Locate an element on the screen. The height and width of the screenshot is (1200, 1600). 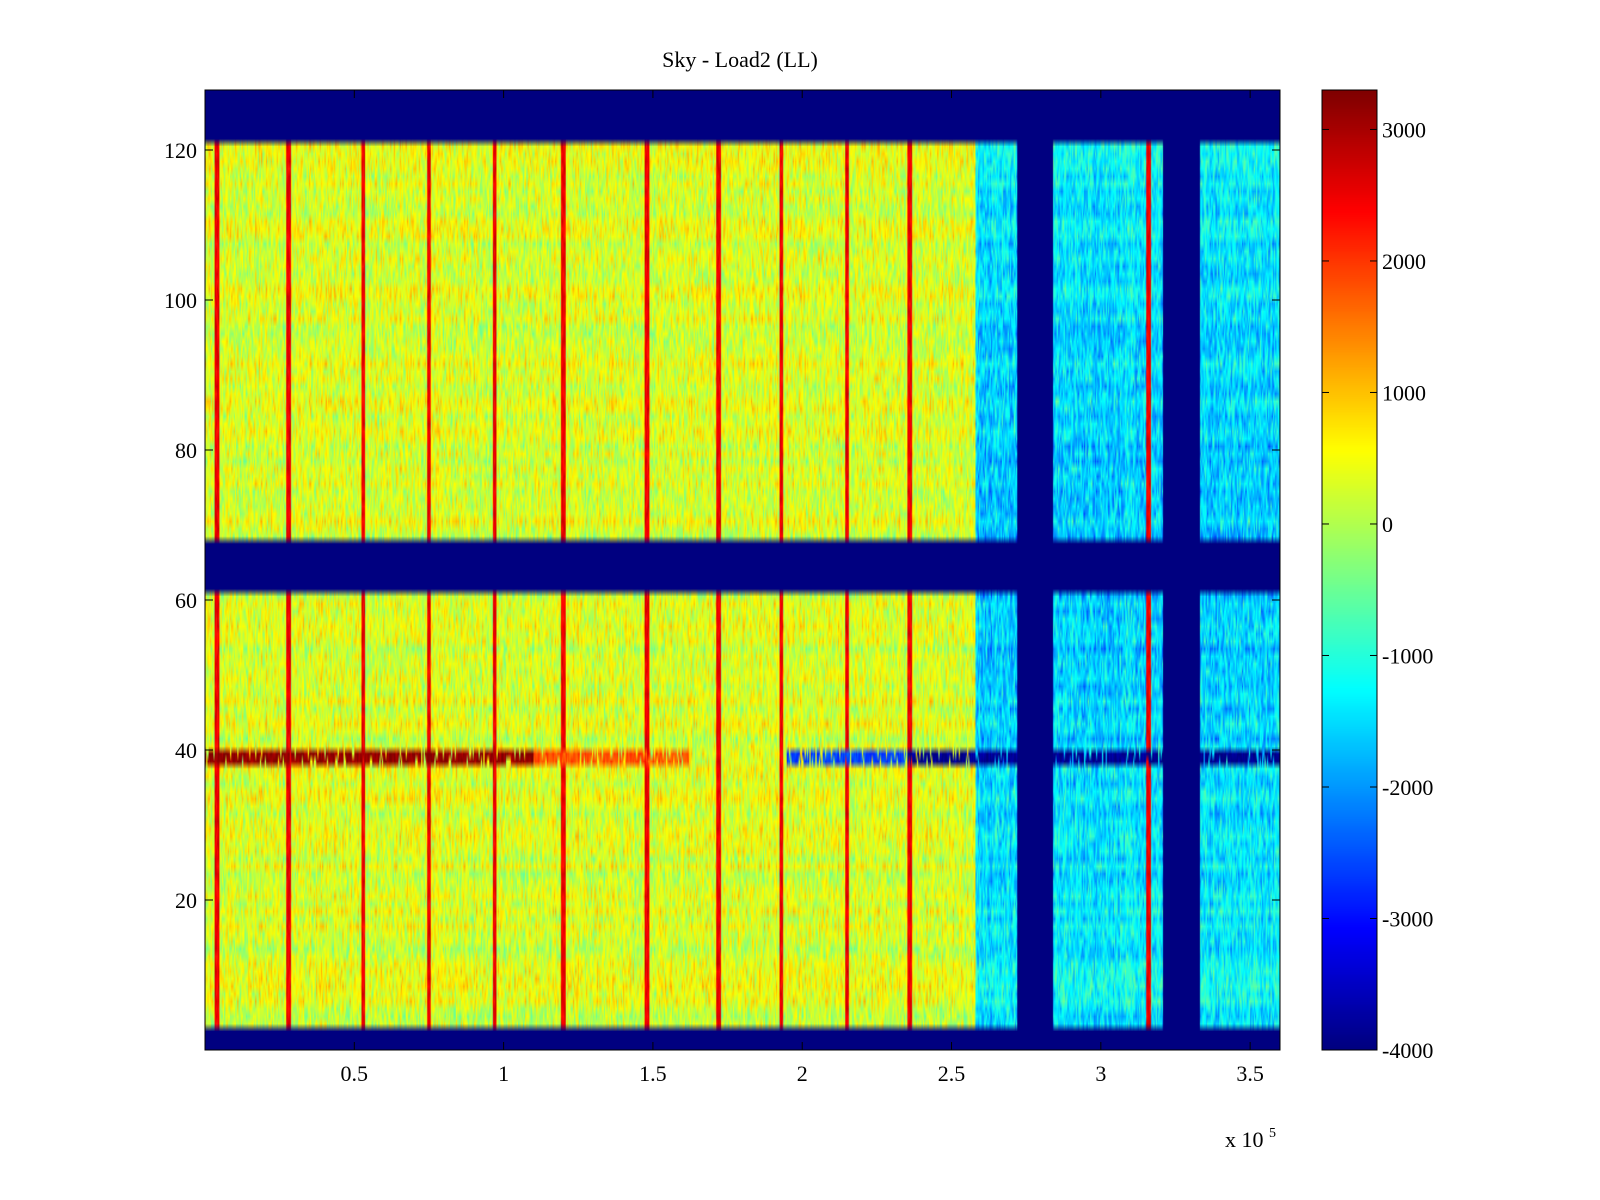
colorbar-gradient is located at coordinates (1349, 570).